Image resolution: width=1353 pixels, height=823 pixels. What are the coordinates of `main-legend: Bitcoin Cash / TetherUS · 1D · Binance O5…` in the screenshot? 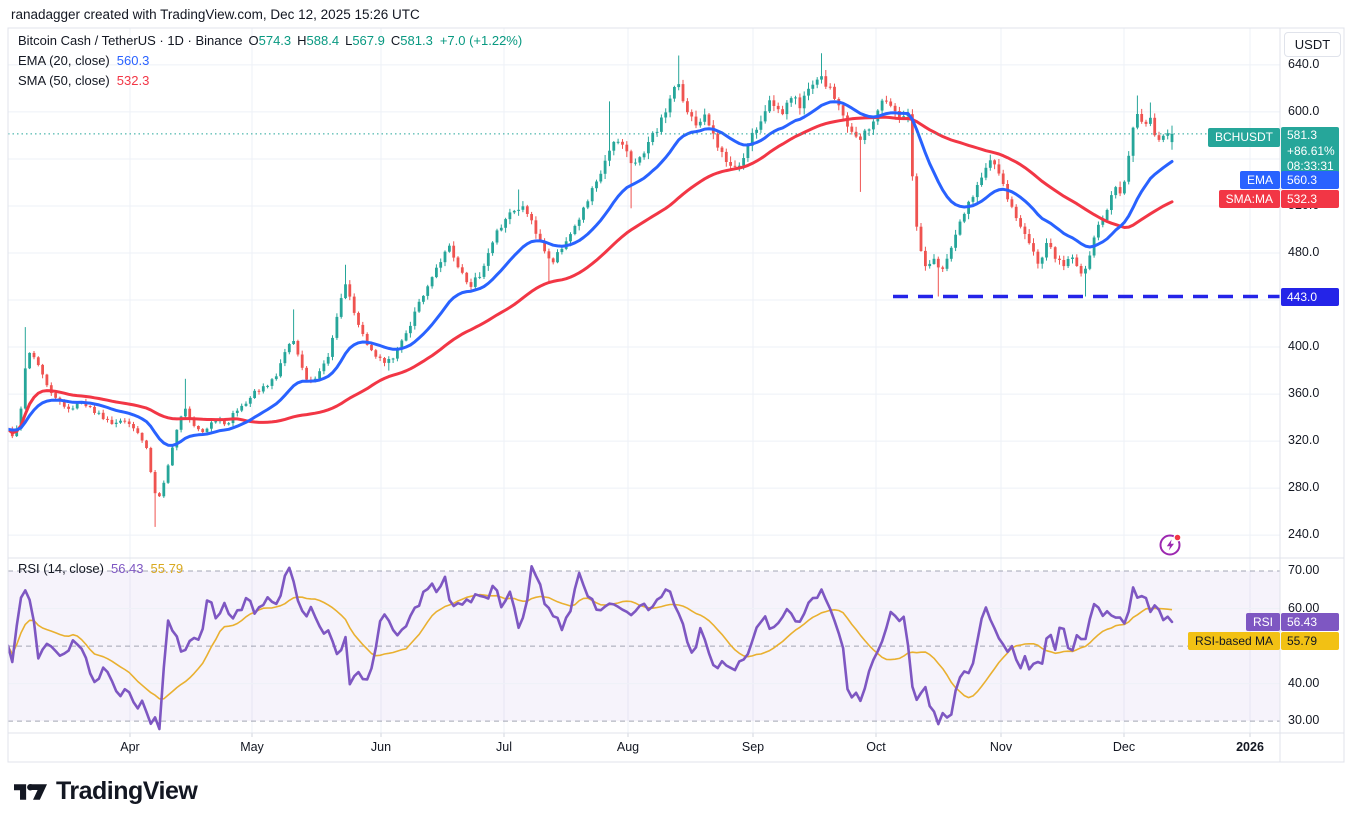 It's located at (270, 61).